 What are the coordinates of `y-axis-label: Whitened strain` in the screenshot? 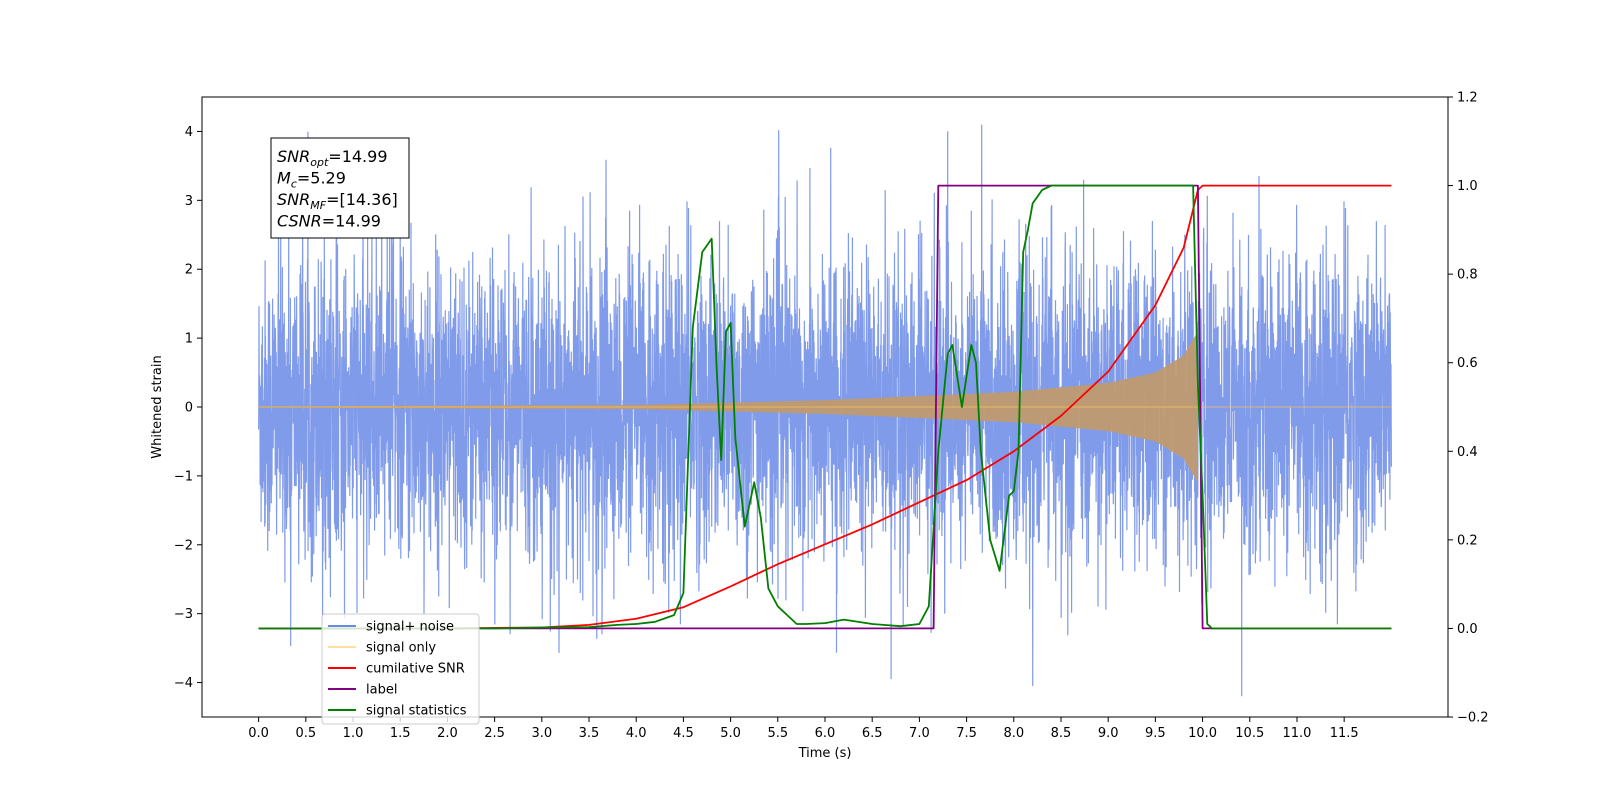 It's located at (157, 406).